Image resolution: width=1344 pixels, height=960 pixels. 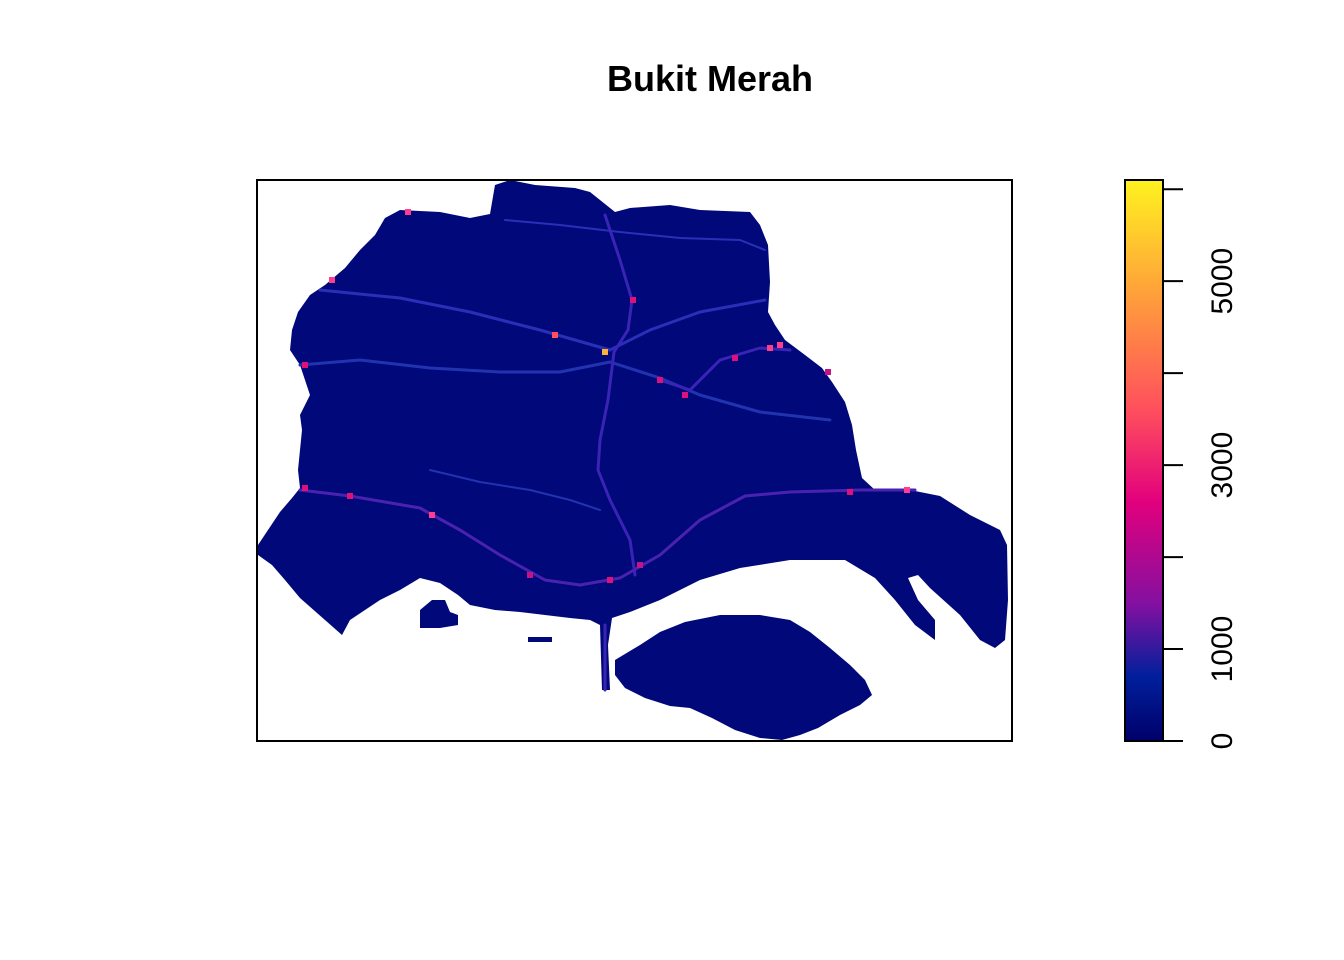 What do you see at coordinates (1222, 281) in the screenshot?
I see `legend-tick-label: 5000` at bounding box center [1222, 281].